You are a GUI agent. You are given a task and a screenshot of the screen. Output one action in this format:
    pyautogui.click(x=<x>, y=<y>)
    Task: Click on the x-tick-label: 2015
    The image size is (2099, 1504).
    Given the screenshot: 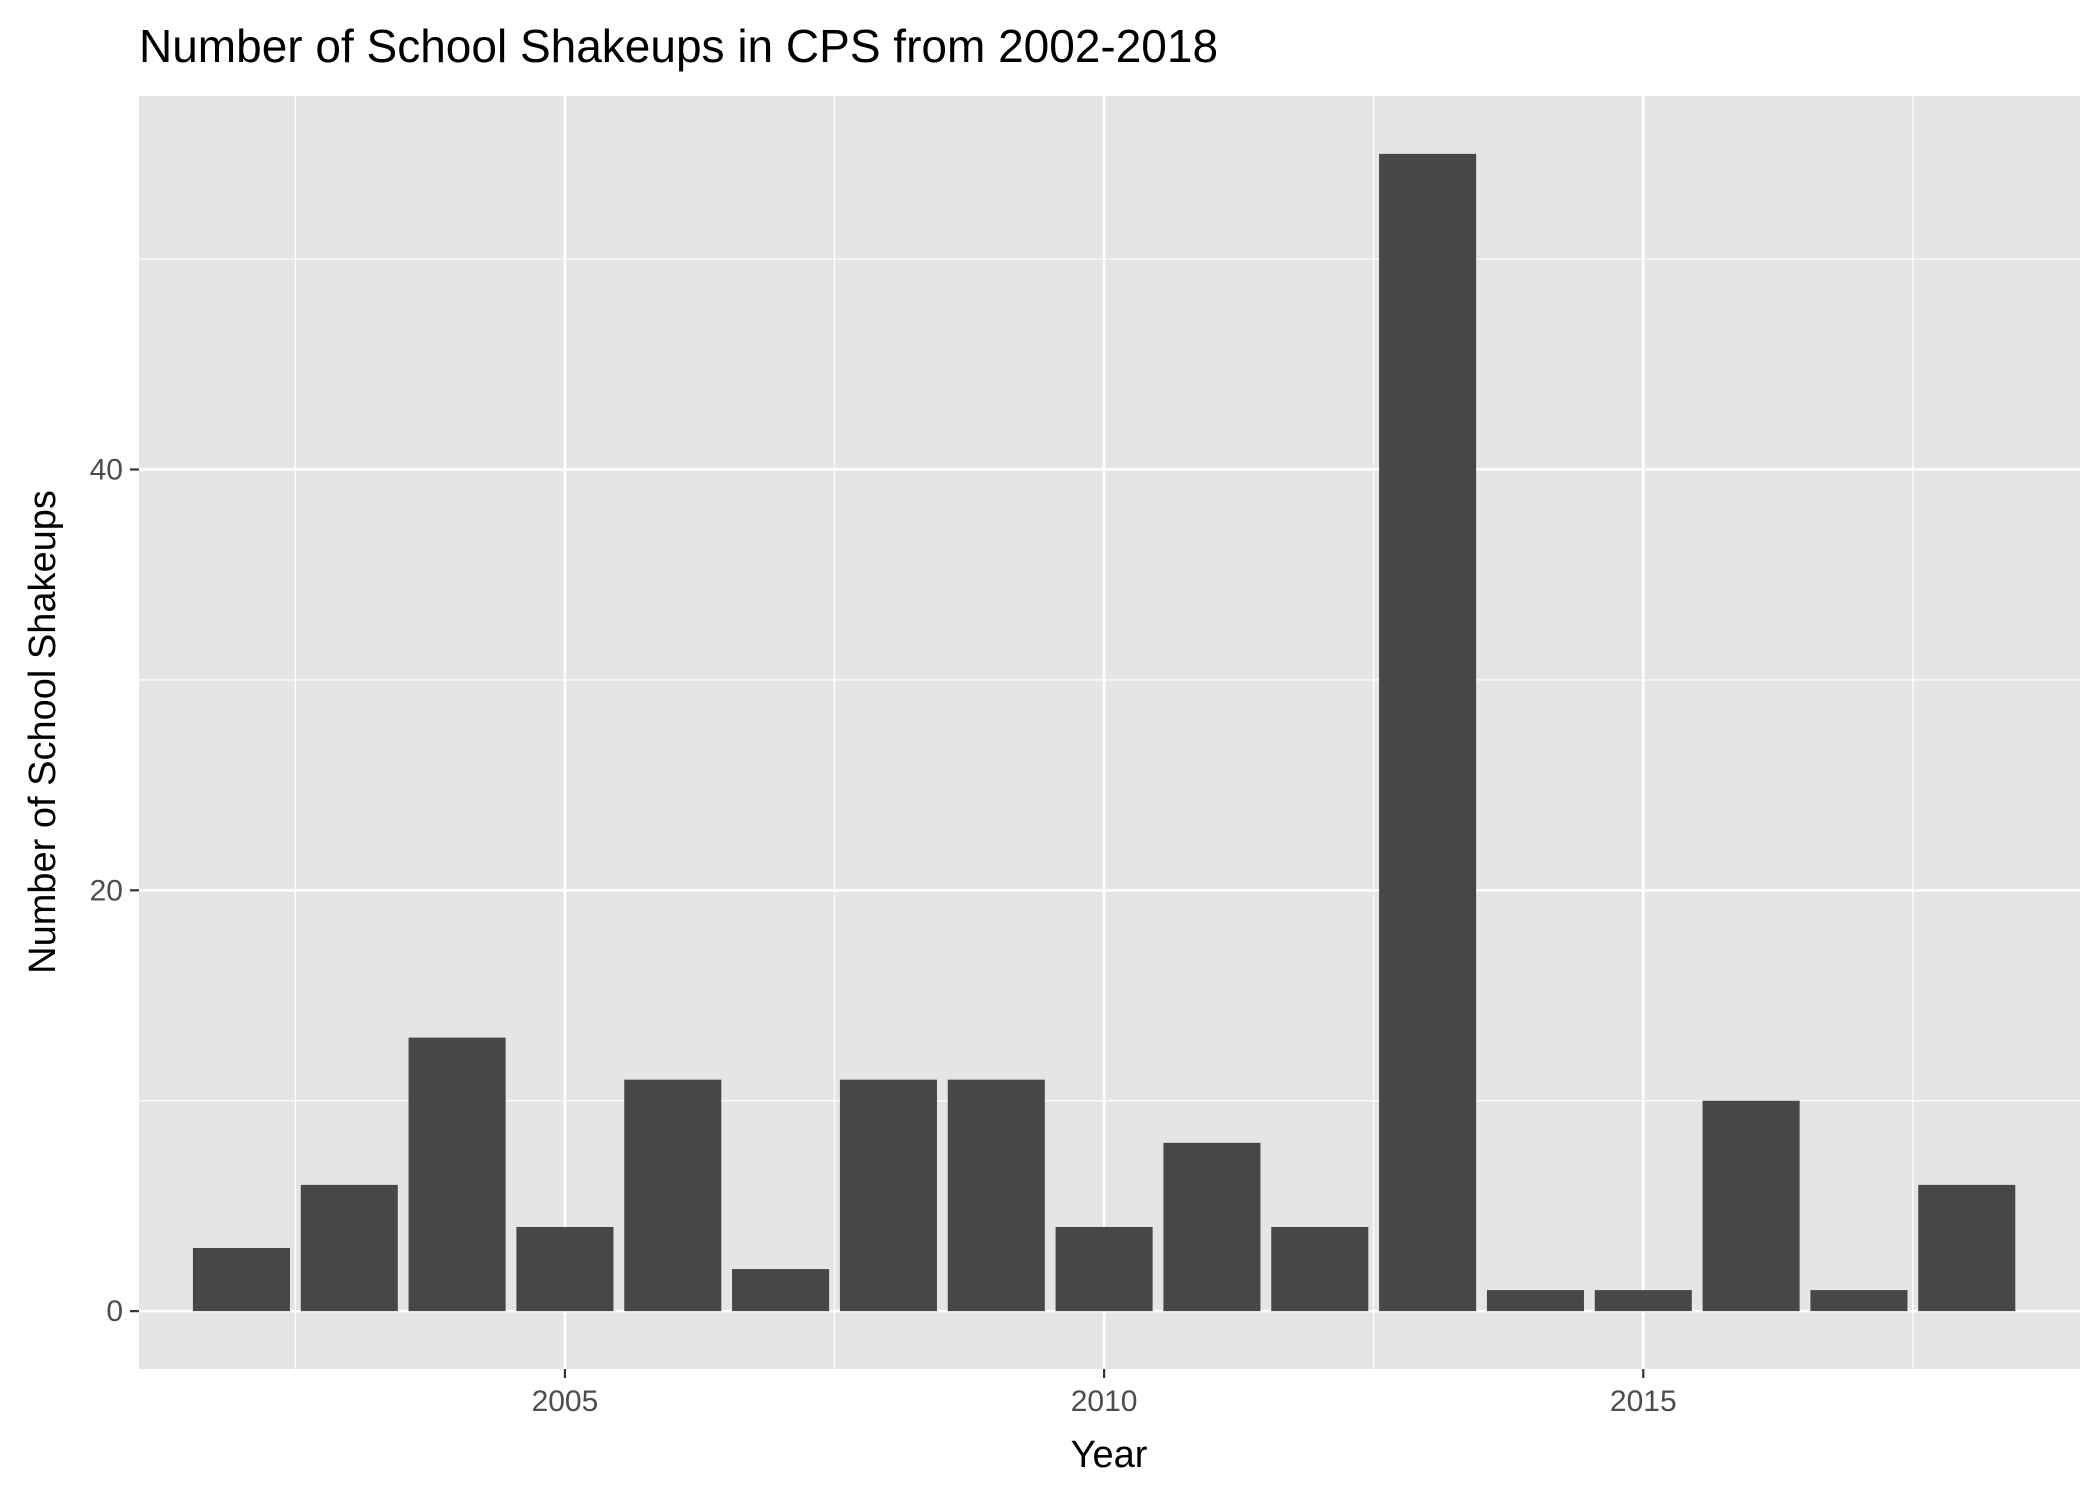 What is the action you would take?
    pyautogui.click(x=1643, y=1401)
    